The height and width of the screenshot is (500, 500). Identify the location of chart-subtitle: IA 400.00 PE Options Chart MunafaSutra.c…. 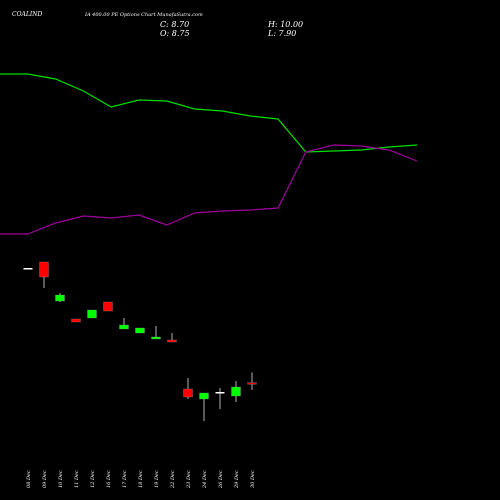
(143, 15).